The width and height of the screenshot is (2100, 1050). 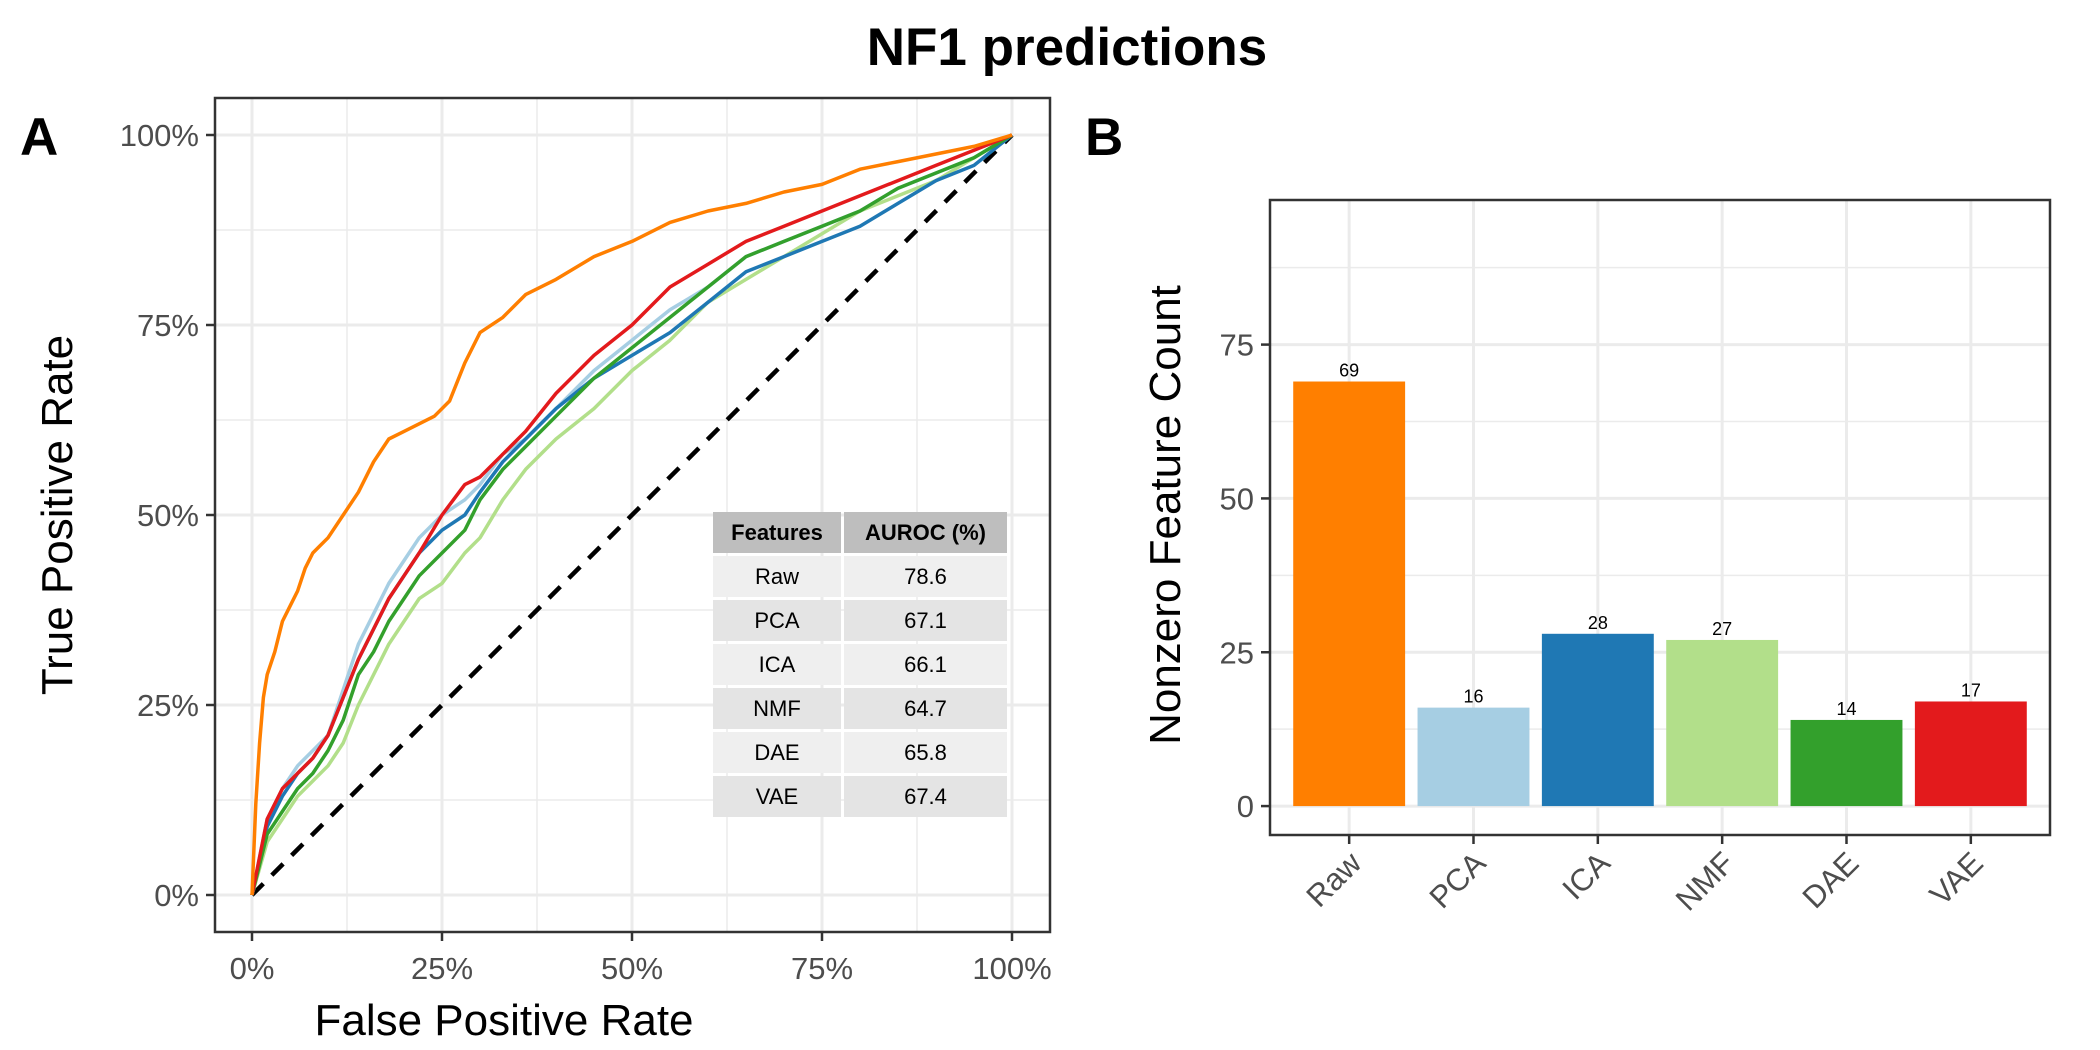 I want to click on x-tick-label: PCA, so click(x=1458, y=880).